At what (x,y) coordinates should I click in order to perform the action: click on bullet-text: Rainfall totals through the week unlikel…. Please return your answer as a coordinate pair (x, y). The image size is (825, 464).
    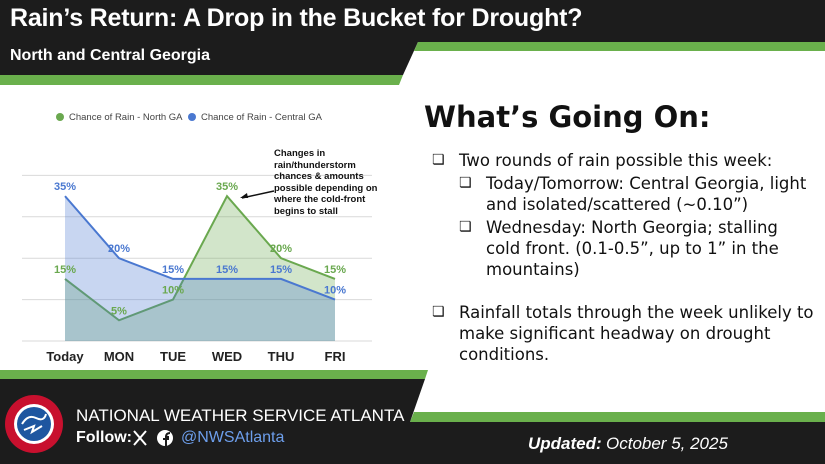
    Looking at the image, I should click on (636, 333).